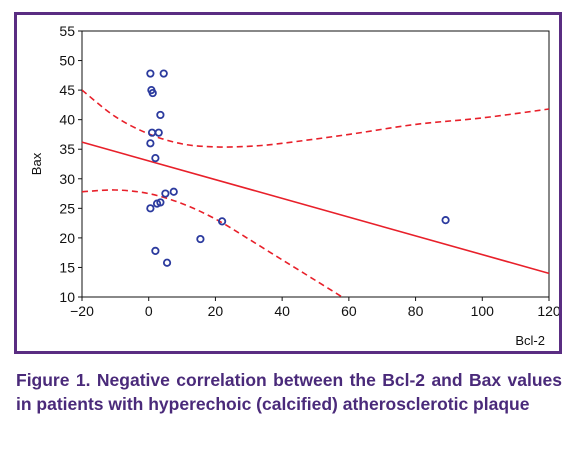  What do you see at coordinates (483, 311) in the screenshot?
I see `x-tick-label: 100` at bounding box center [483, 311].